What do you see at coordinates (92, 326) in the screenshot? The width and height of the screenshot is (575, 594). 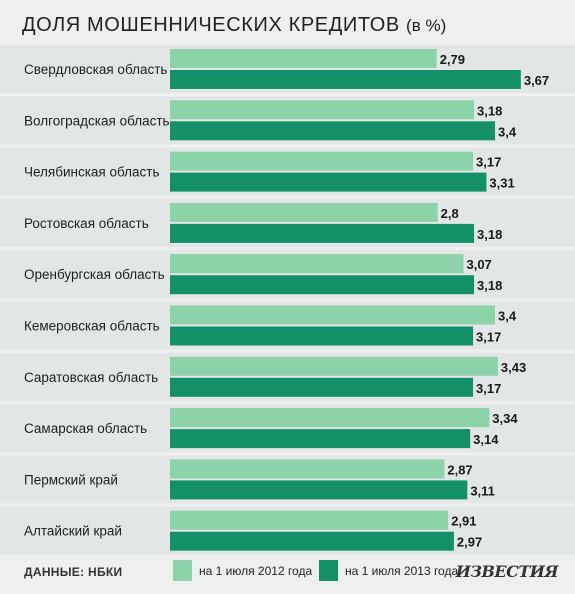 I see `category-label: Кемеровская область` at bounding box center [92, 326].